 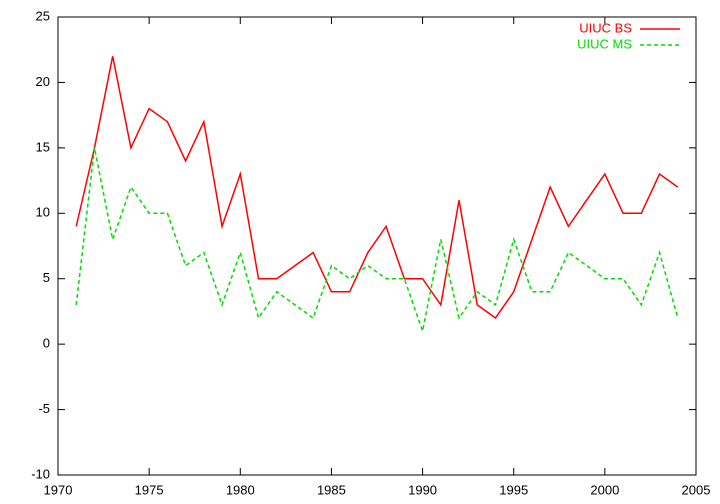 I want to click on legend-label: UIUC BS, so click(x=605, y=27).